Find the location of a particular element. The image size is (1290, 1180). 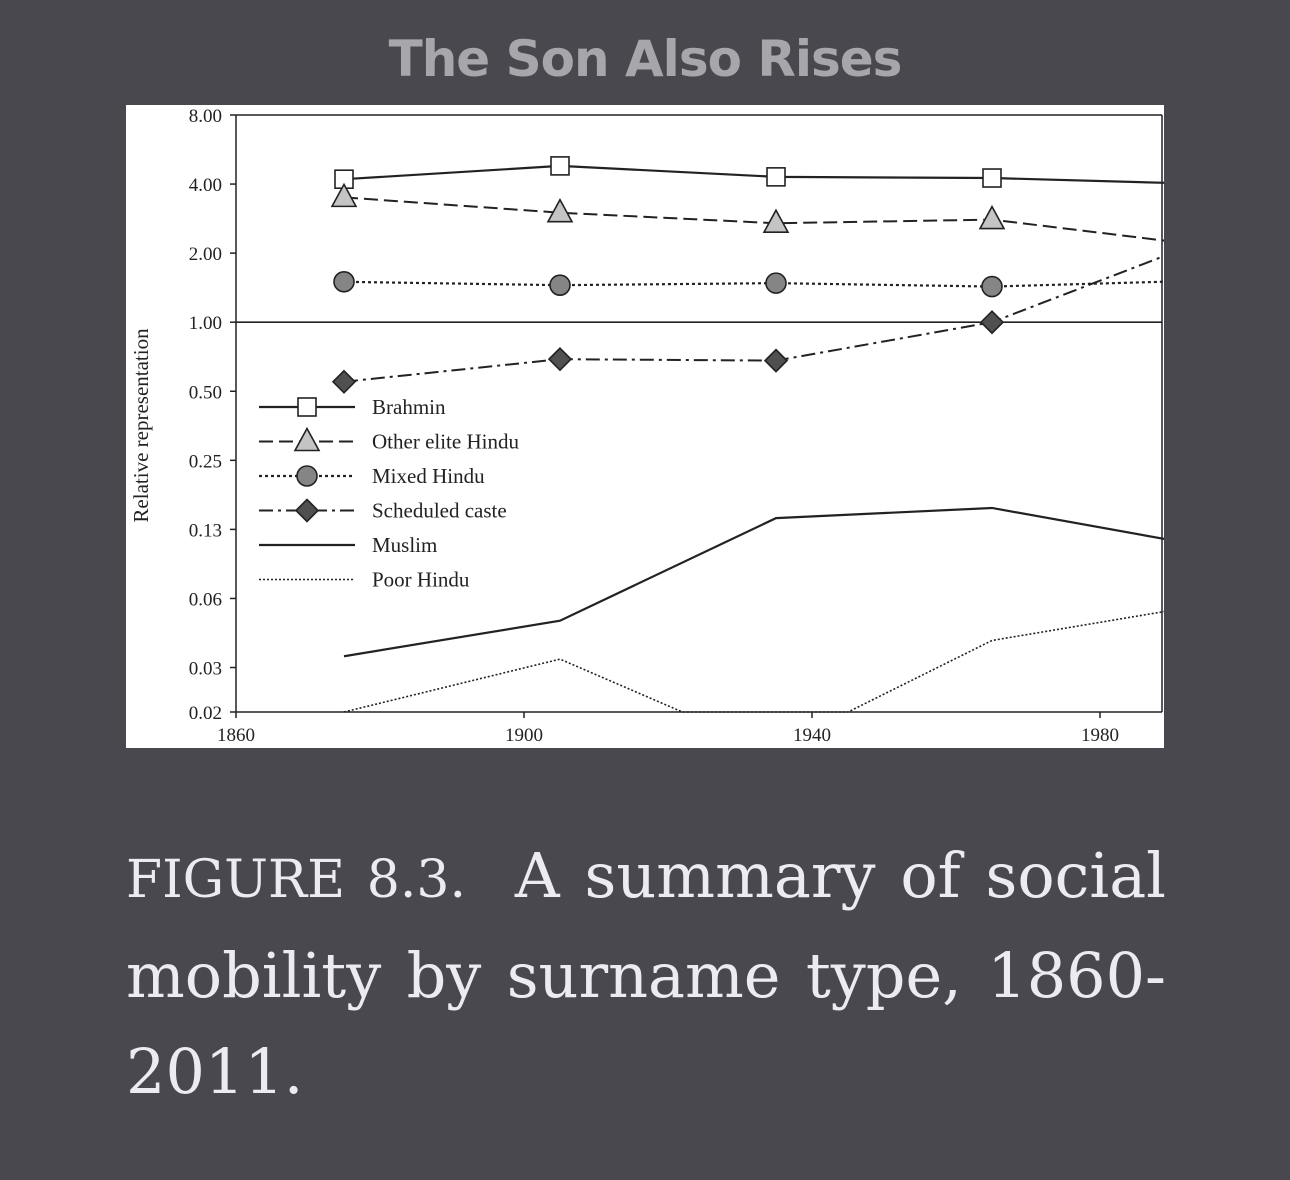

legend-label-scheduled-caste: Scheduled caste is located at coordinates (439, 511).